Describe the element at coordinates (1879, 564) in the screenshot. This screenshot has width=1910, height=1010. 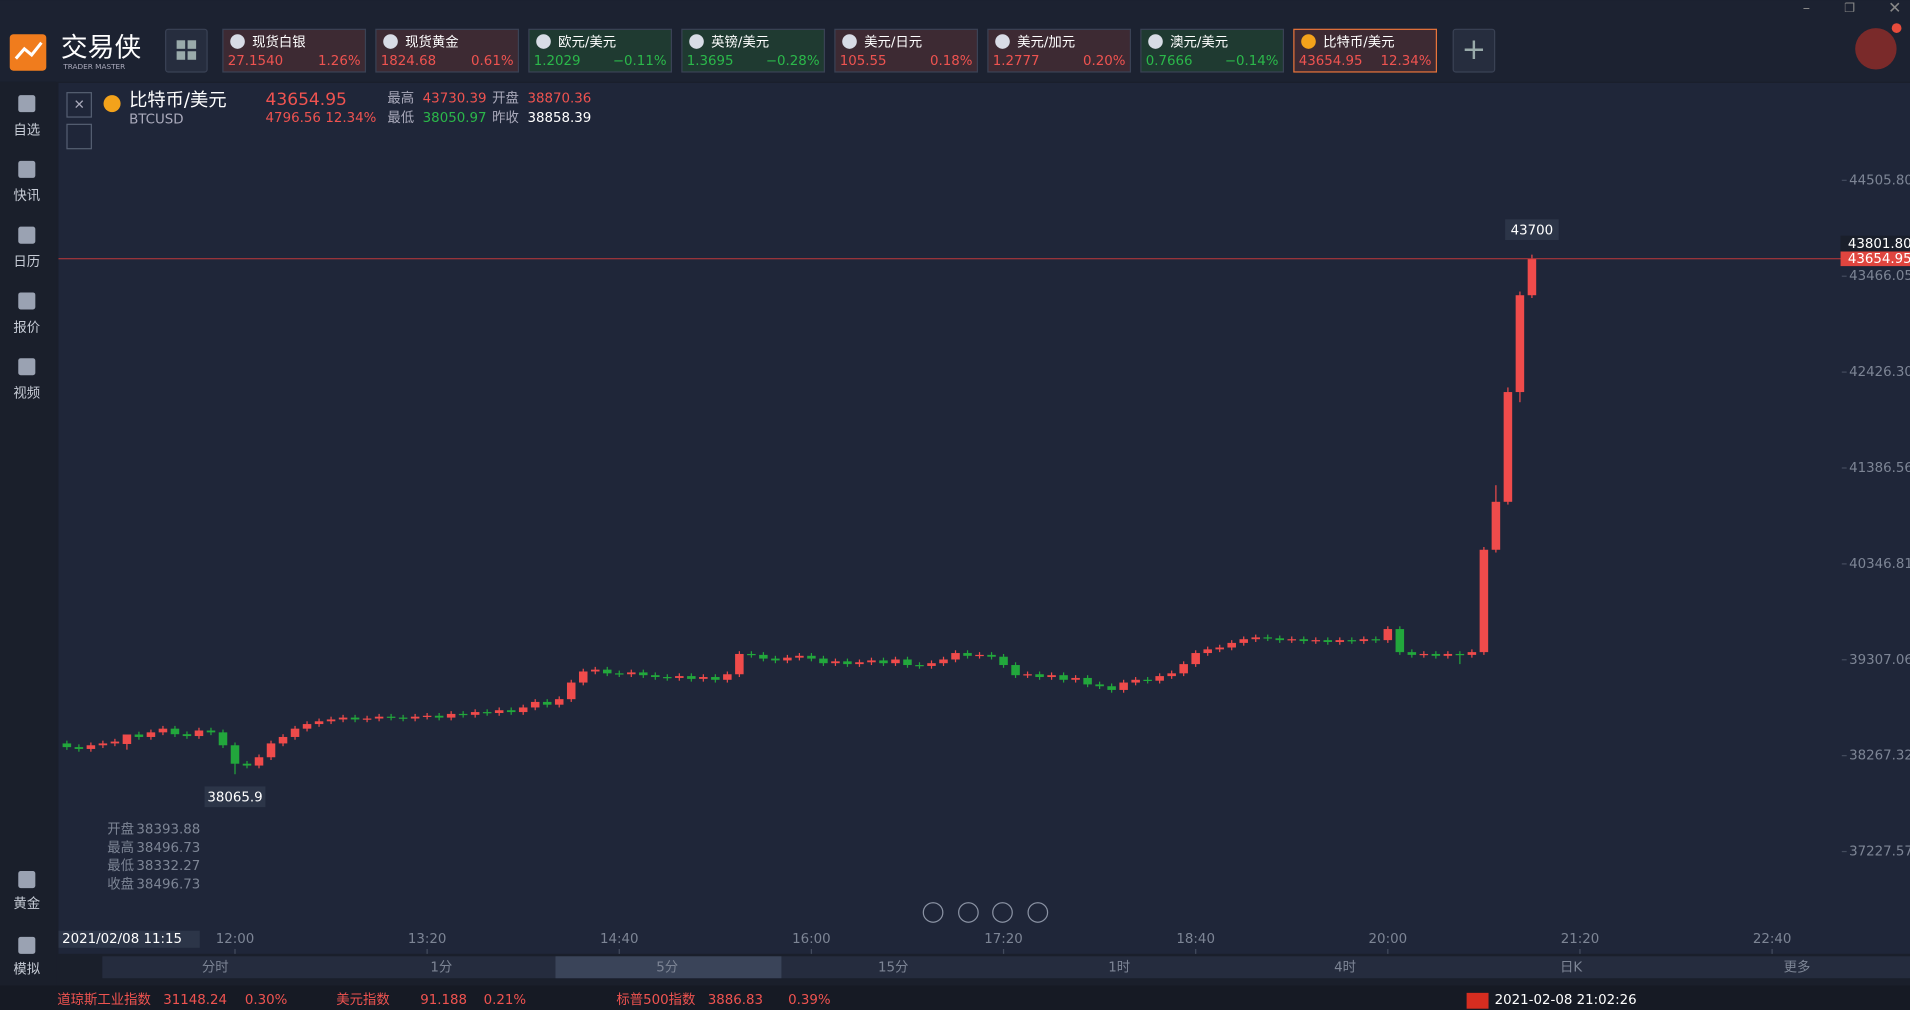
I see `y-tick-label: 40346.81` at that location.